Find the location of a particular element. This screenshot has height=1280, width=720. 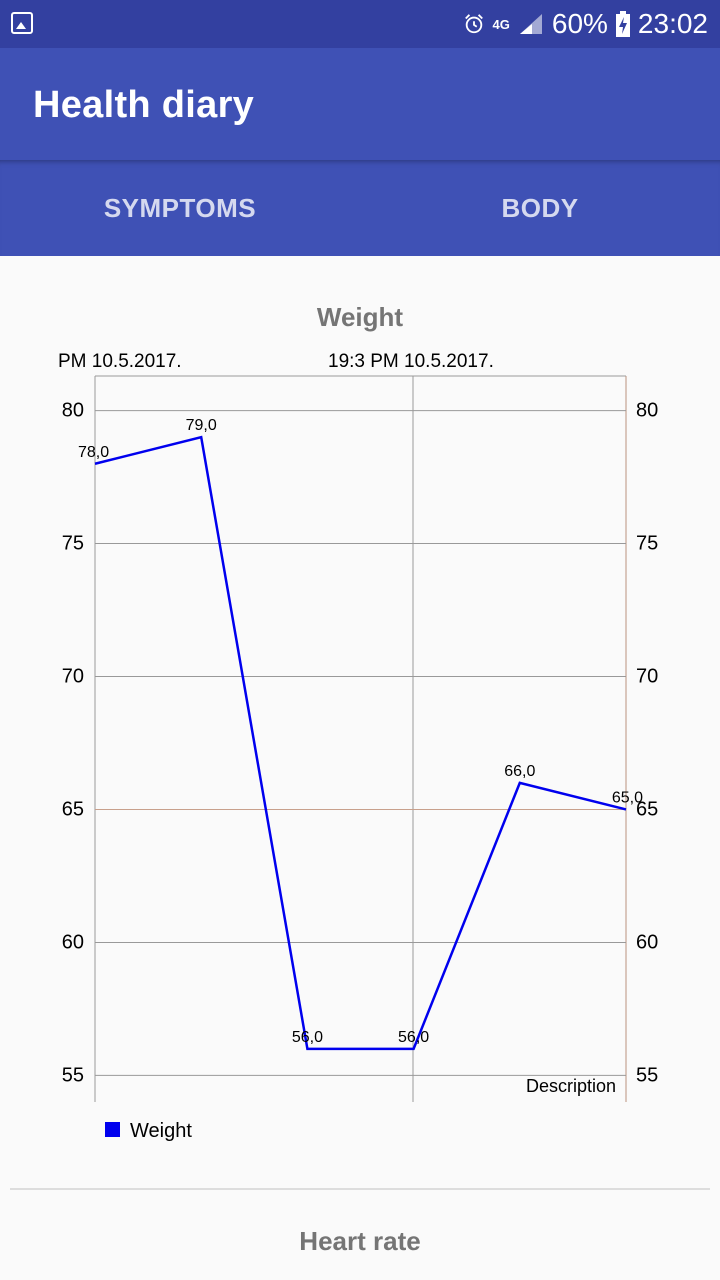

chart-title: Weight is located at coordinates (360, 317).